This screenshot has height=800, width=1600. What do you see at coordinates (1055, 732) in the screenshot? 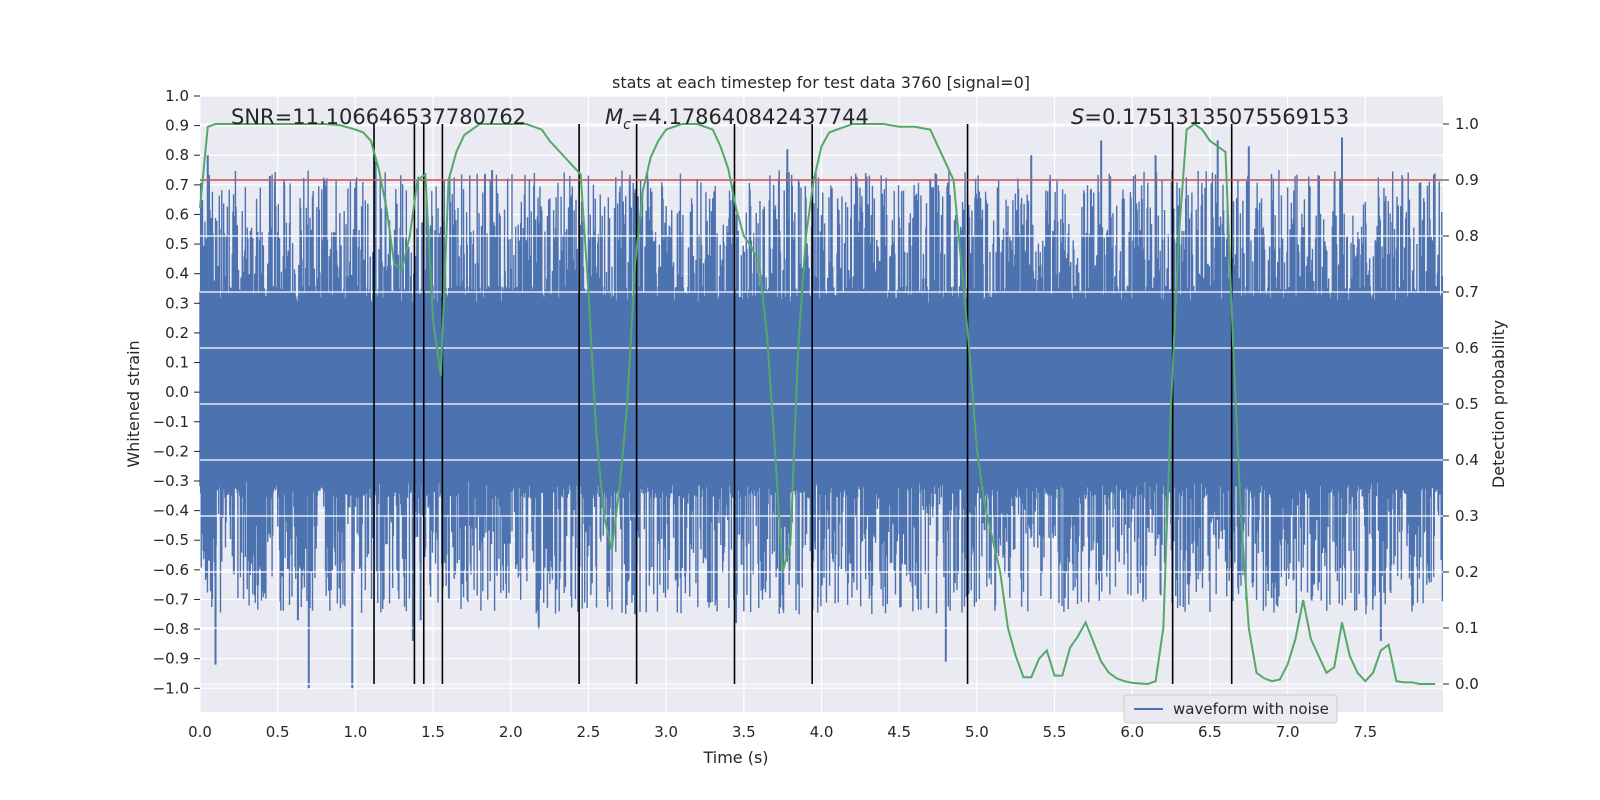
I see `x-tick-label: 5.5` at bounding box center [1055, 732].